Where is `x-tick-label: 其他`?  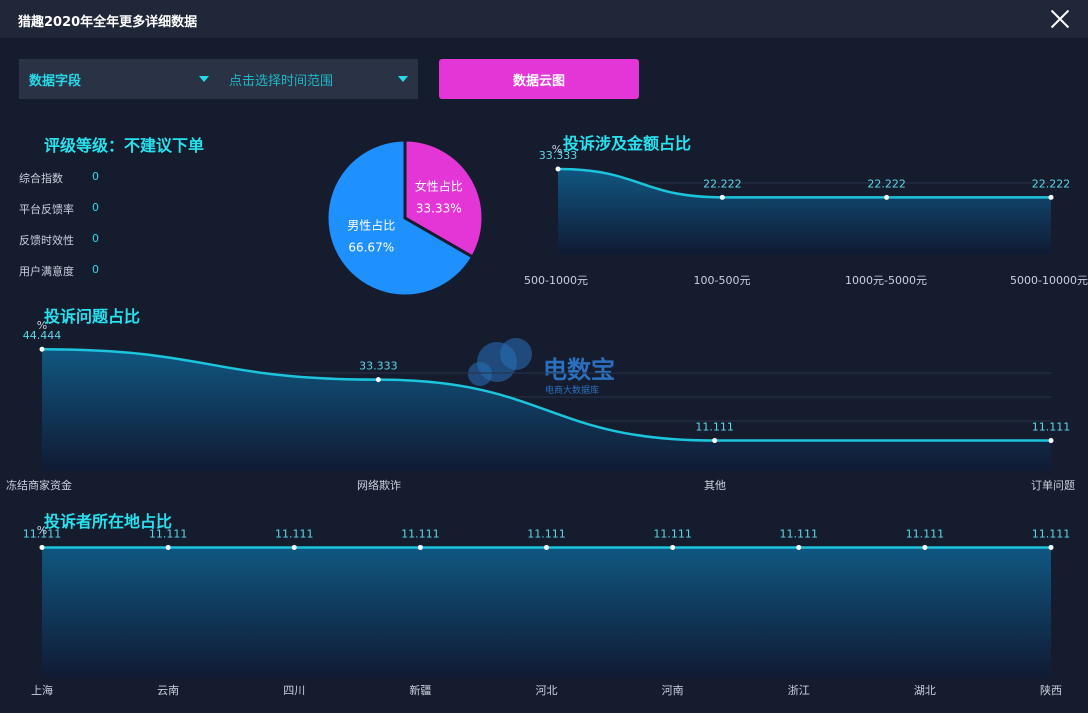
x-tick-label: 其他 is located at coordinates (715, 485).